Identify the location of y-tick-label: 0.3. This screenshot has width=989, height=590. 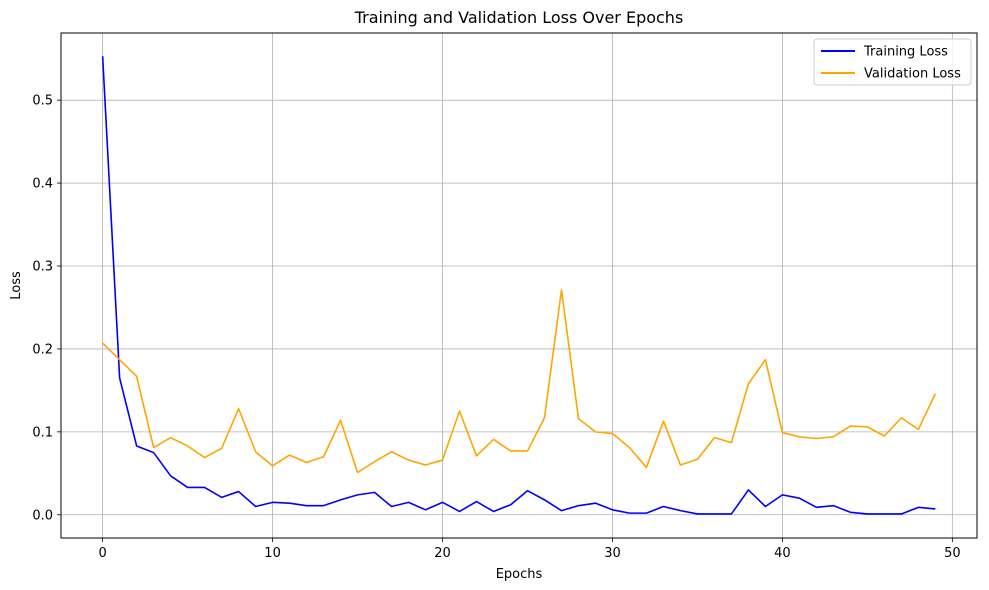
(42, 267).